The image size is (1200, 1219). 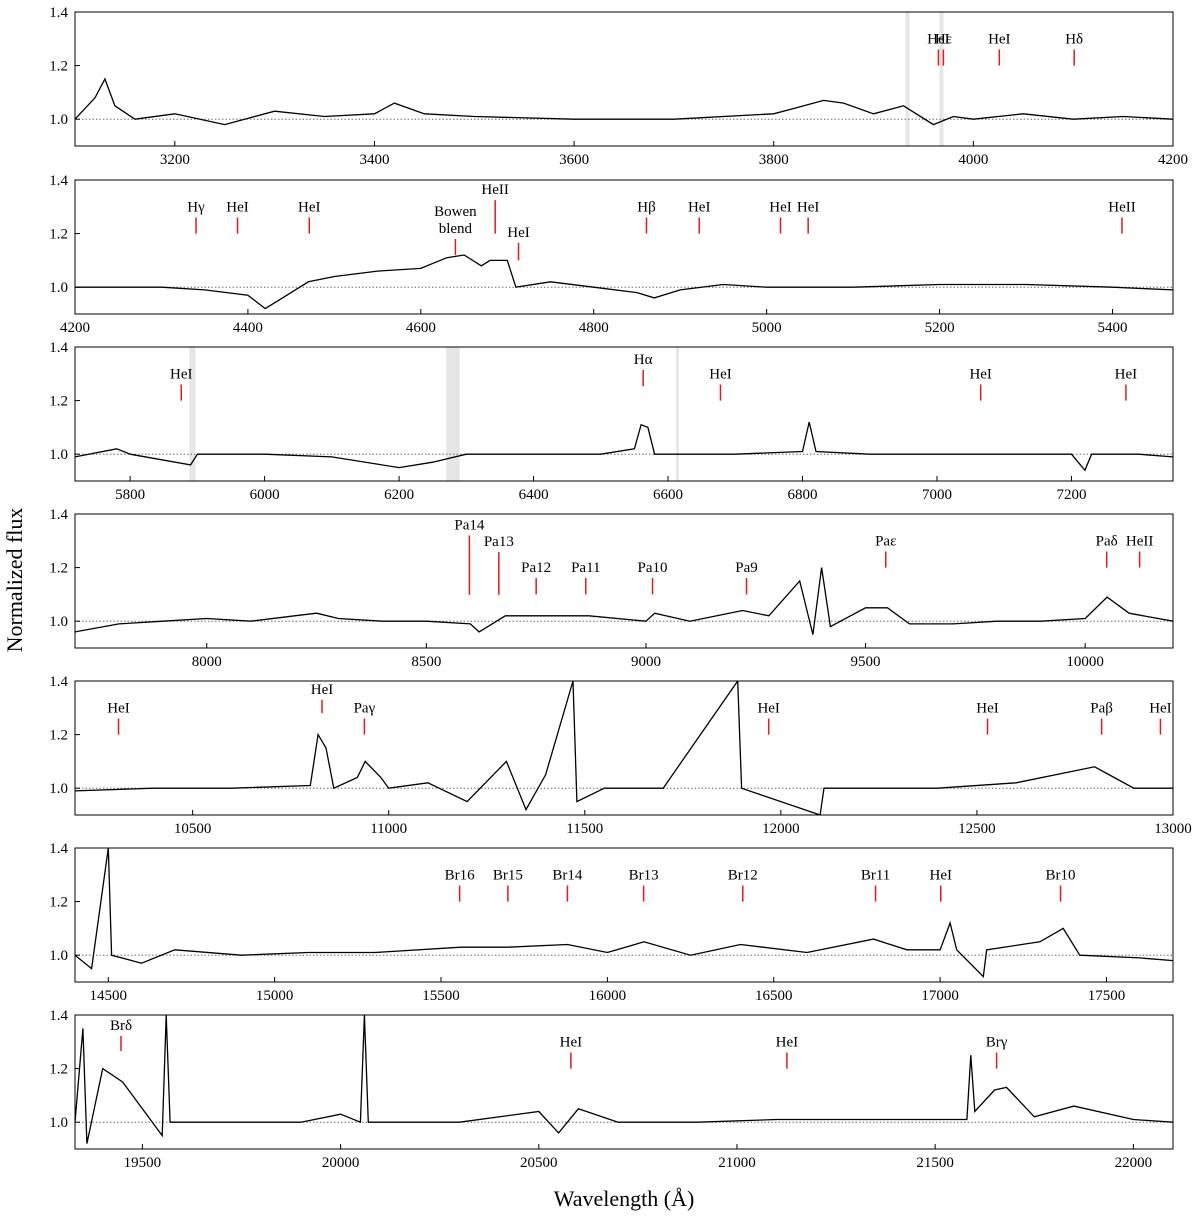 What do you see at coordinates (539, 1163) in the screenshot?
I see `x-tick-label: 20500` at bounding box center [539, 1163].